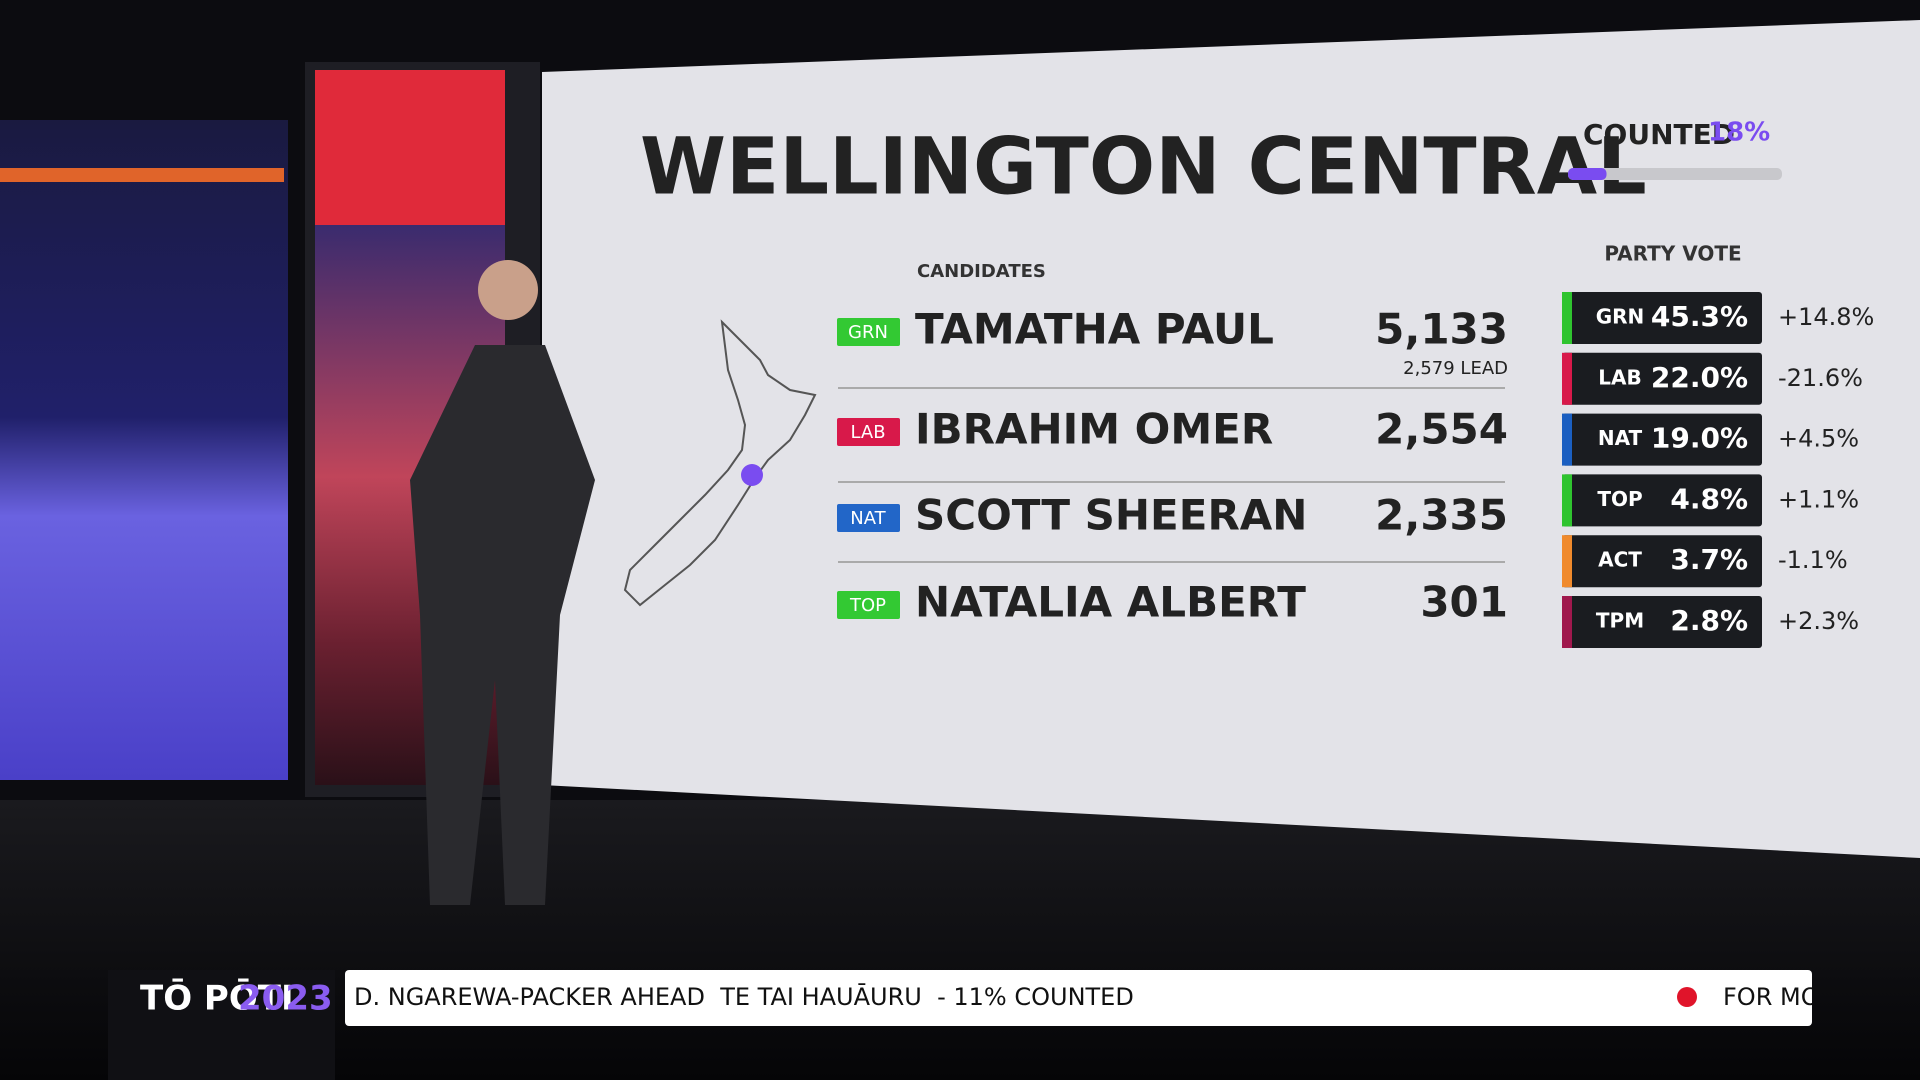 The height and width of the screenshot is (1080, 1920). Describe the element at coordinates (1441, 429) in the screenshot. I see `candidate-votes: 2,554` at that location.